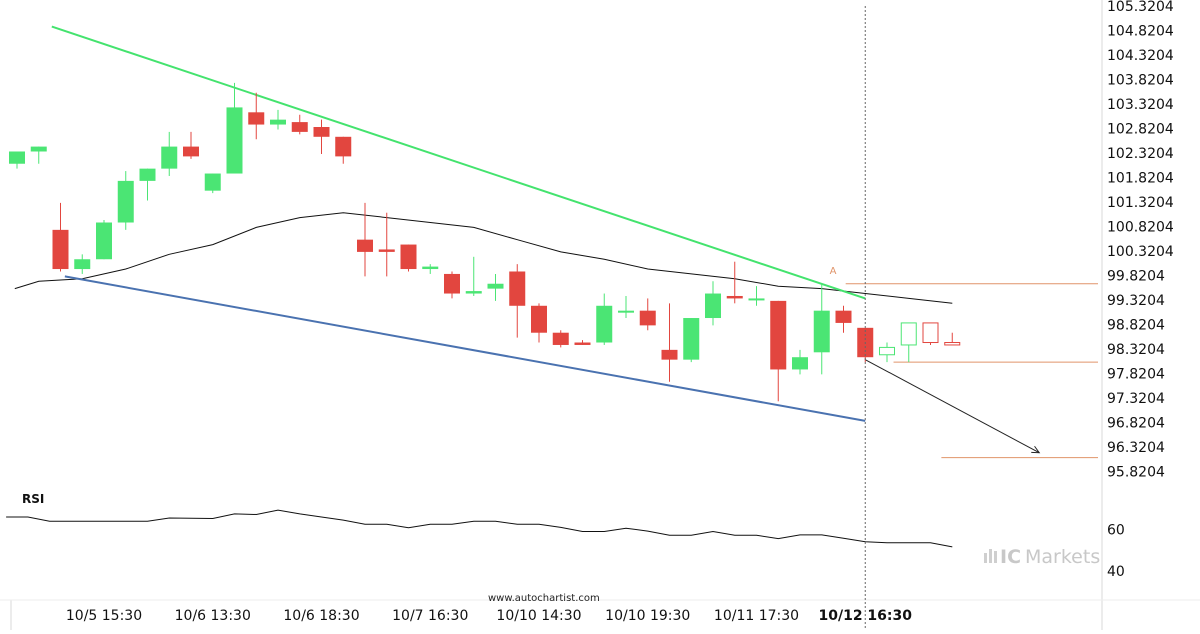  I want to click on x-tick-label: 10/11 17:30, so click(756, 616).